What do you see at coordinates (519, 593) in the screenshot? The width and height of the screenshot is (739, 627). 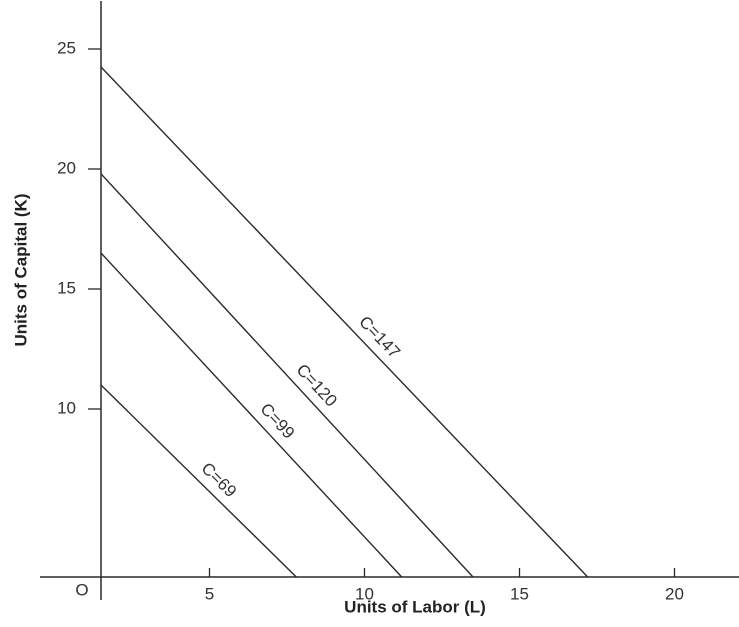 I see `x-tick-label: 15` at bounding box center [519, 593].